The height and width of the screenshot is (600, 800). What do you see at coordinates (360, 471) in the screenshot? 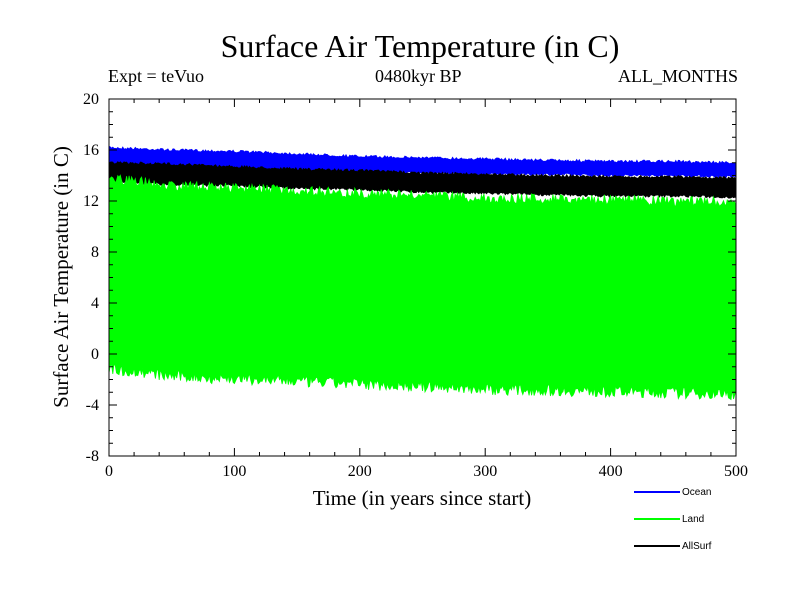
I see `x-tick-label: 200` at bounding box center [360, 471].